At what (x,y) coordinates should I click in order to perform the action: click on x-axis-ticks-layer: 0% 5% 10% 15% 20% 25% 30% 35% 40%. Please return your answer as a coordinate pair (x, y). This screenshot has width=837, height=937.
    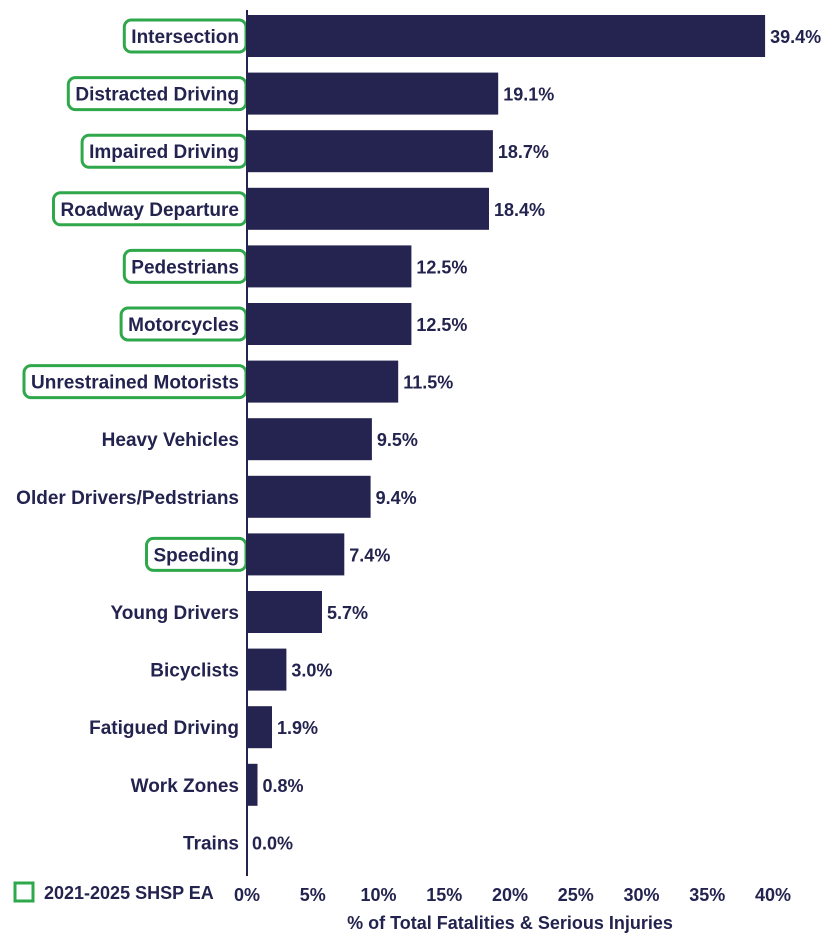
    Looking at the image, I should click on (512, 895).